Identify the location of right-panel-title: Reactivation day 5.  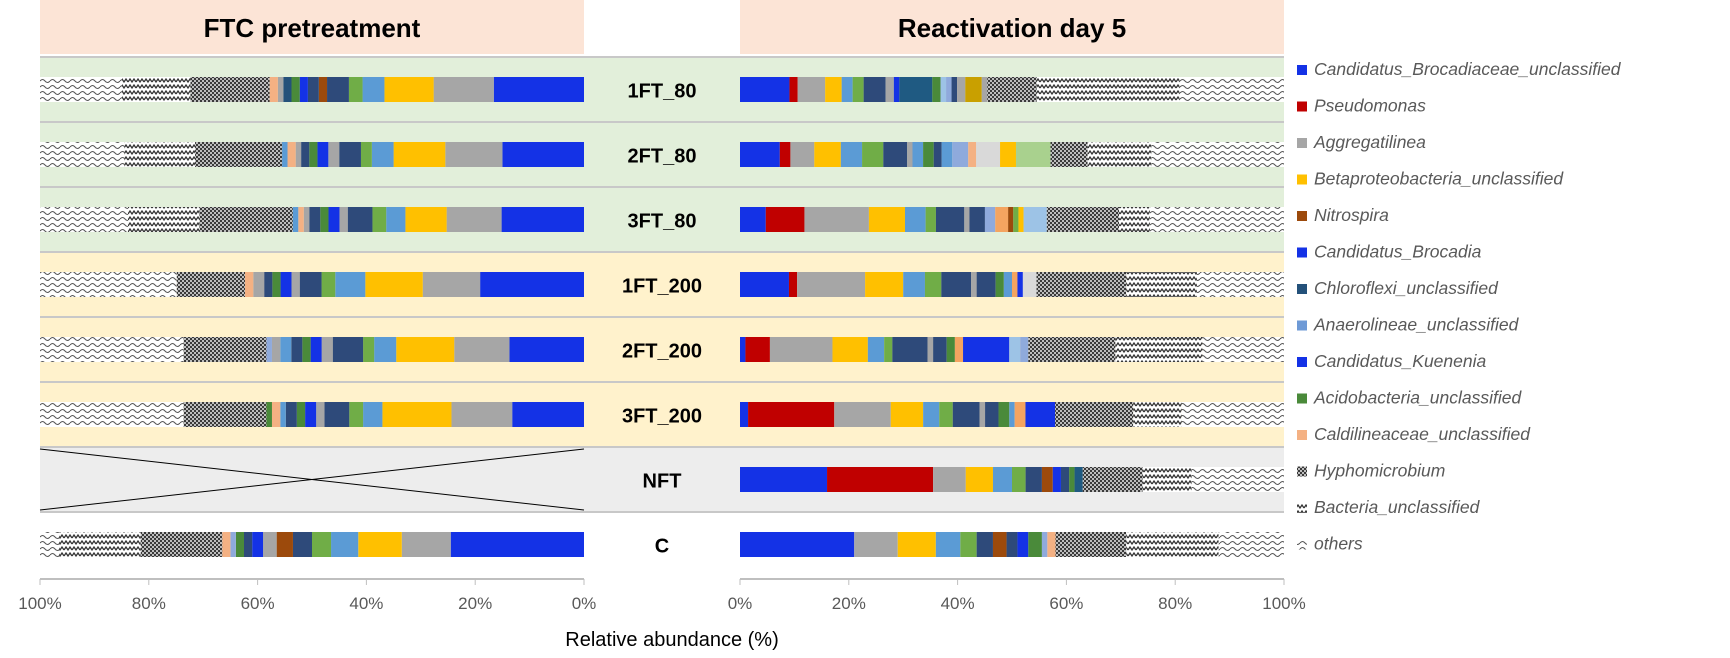
(1012, 28).